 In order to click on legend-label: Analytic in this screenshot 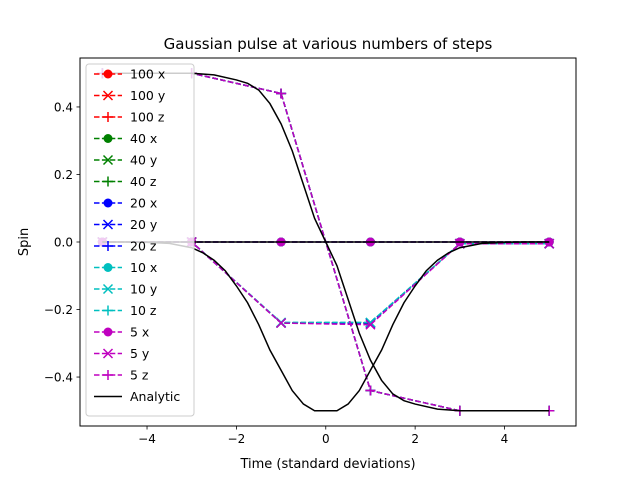, I will do `click(155, 396)`.